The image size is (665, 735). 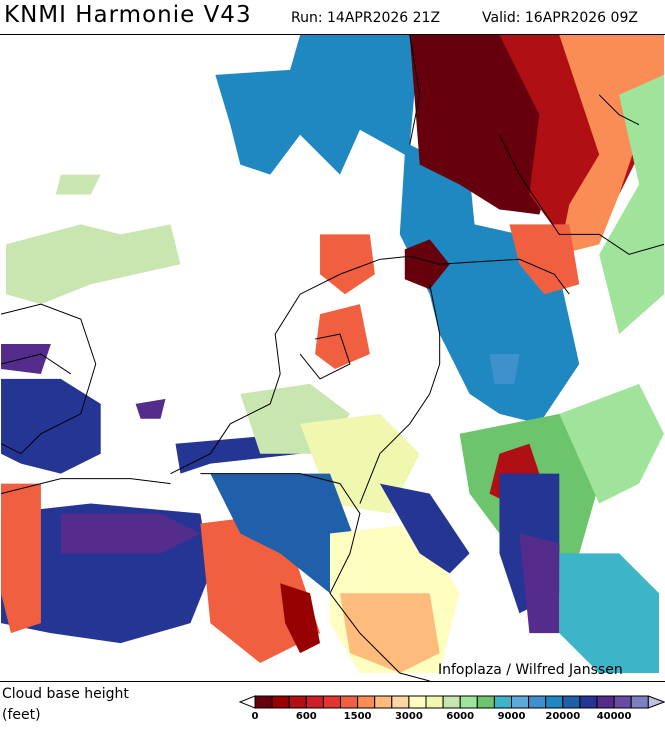 I want to click on legend-tick-label: 40000, so click(x=614, y=716).